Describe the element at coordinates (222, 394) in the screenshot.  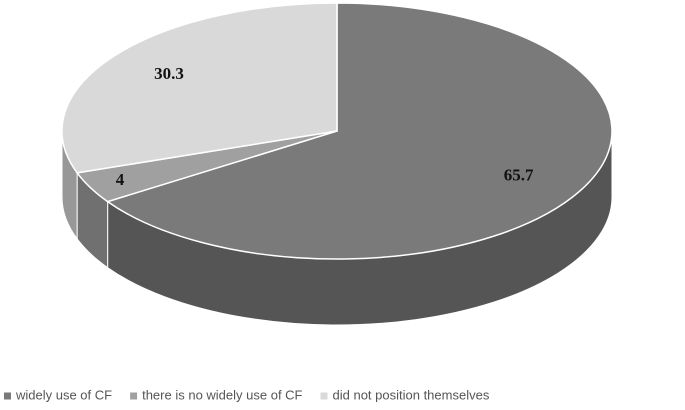
I see `legend-label: there is no widely use of CF` at that location.